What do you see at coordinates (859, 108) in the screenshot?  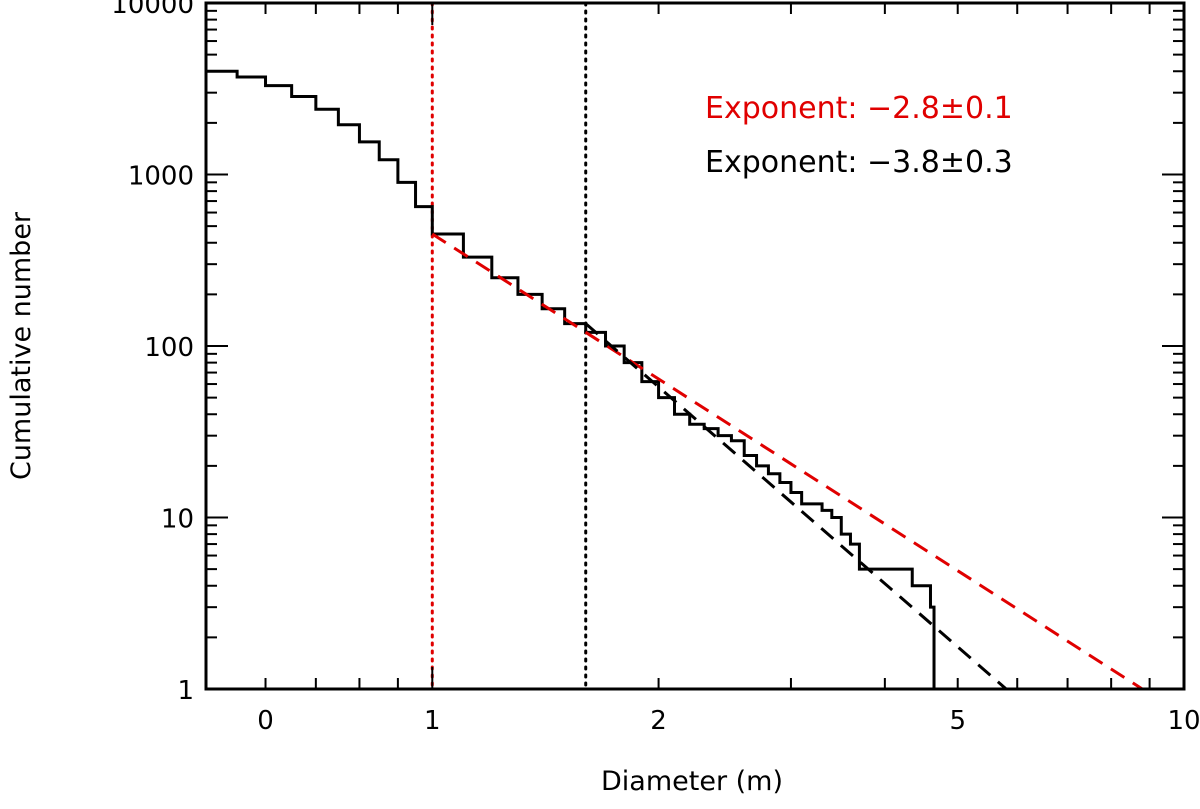 I see `annotation-red-exponent: Exponent: −2.8±0.1` at bounding box center [859, 108].